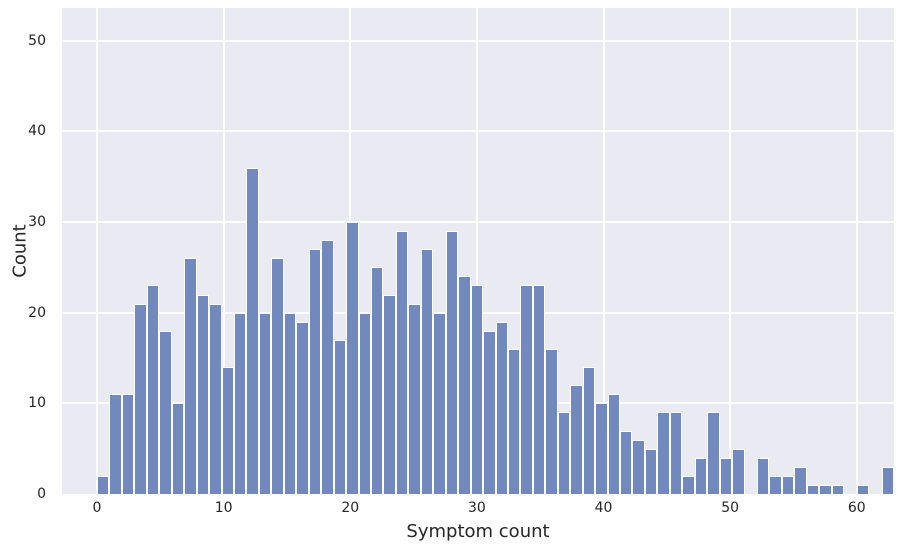 This screenshot has height=546, width=897. Describe the element at coordinates (37, 222) in the screenshot. I see `y-tick-label: 30` at that location.